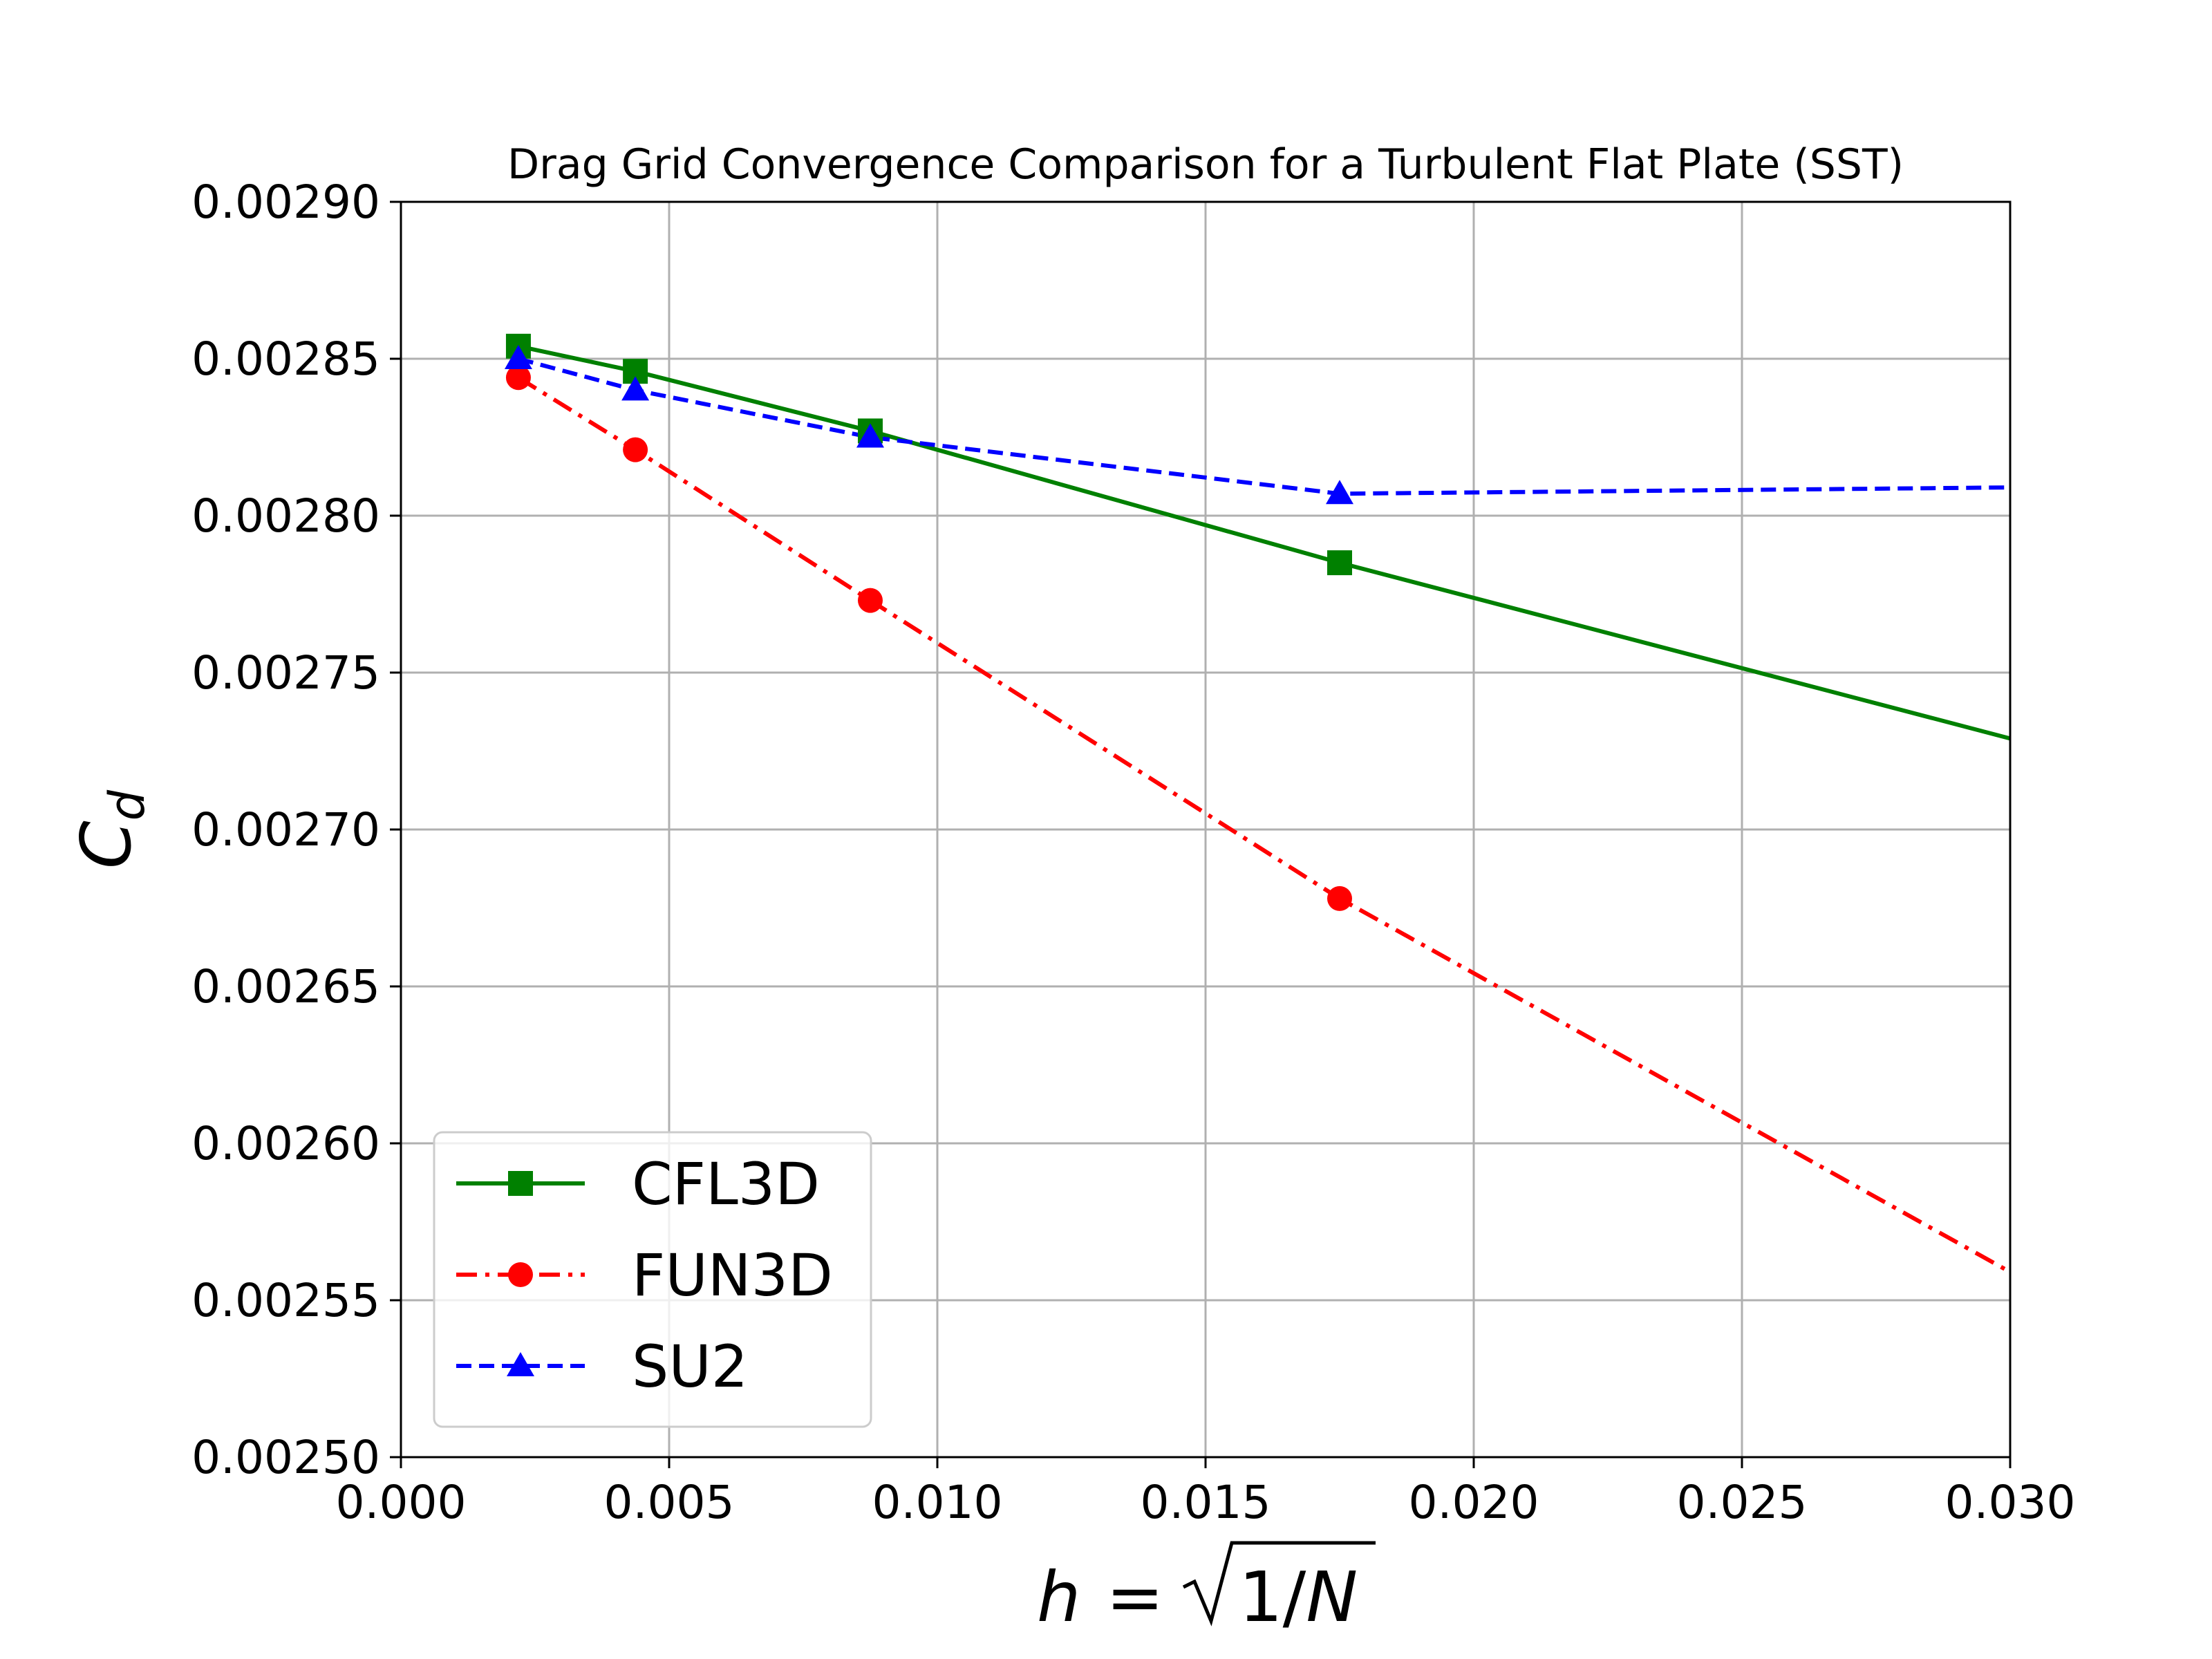 Image resolution: width=2212 pixels, height=1659 pixels. I want to click on y-label-text: Cd, so click(111, 829).